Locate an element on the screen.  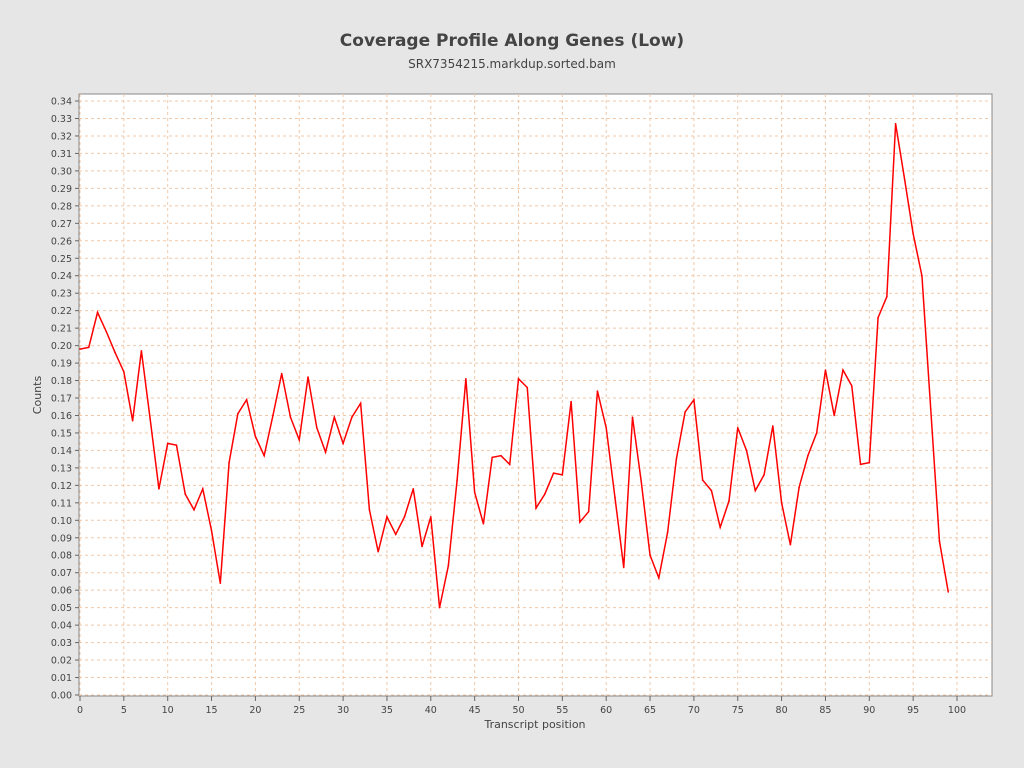
chart-title: Coverage Profile Along Genes (Low) is located at coordinates (512, 41).